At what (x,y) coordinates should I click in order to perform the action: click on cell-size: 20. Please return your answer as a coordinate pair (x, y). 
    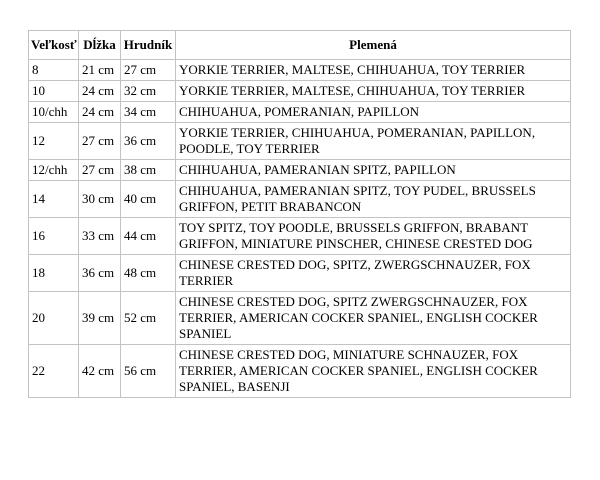
    Looking at the image, I should click on (53, 318).